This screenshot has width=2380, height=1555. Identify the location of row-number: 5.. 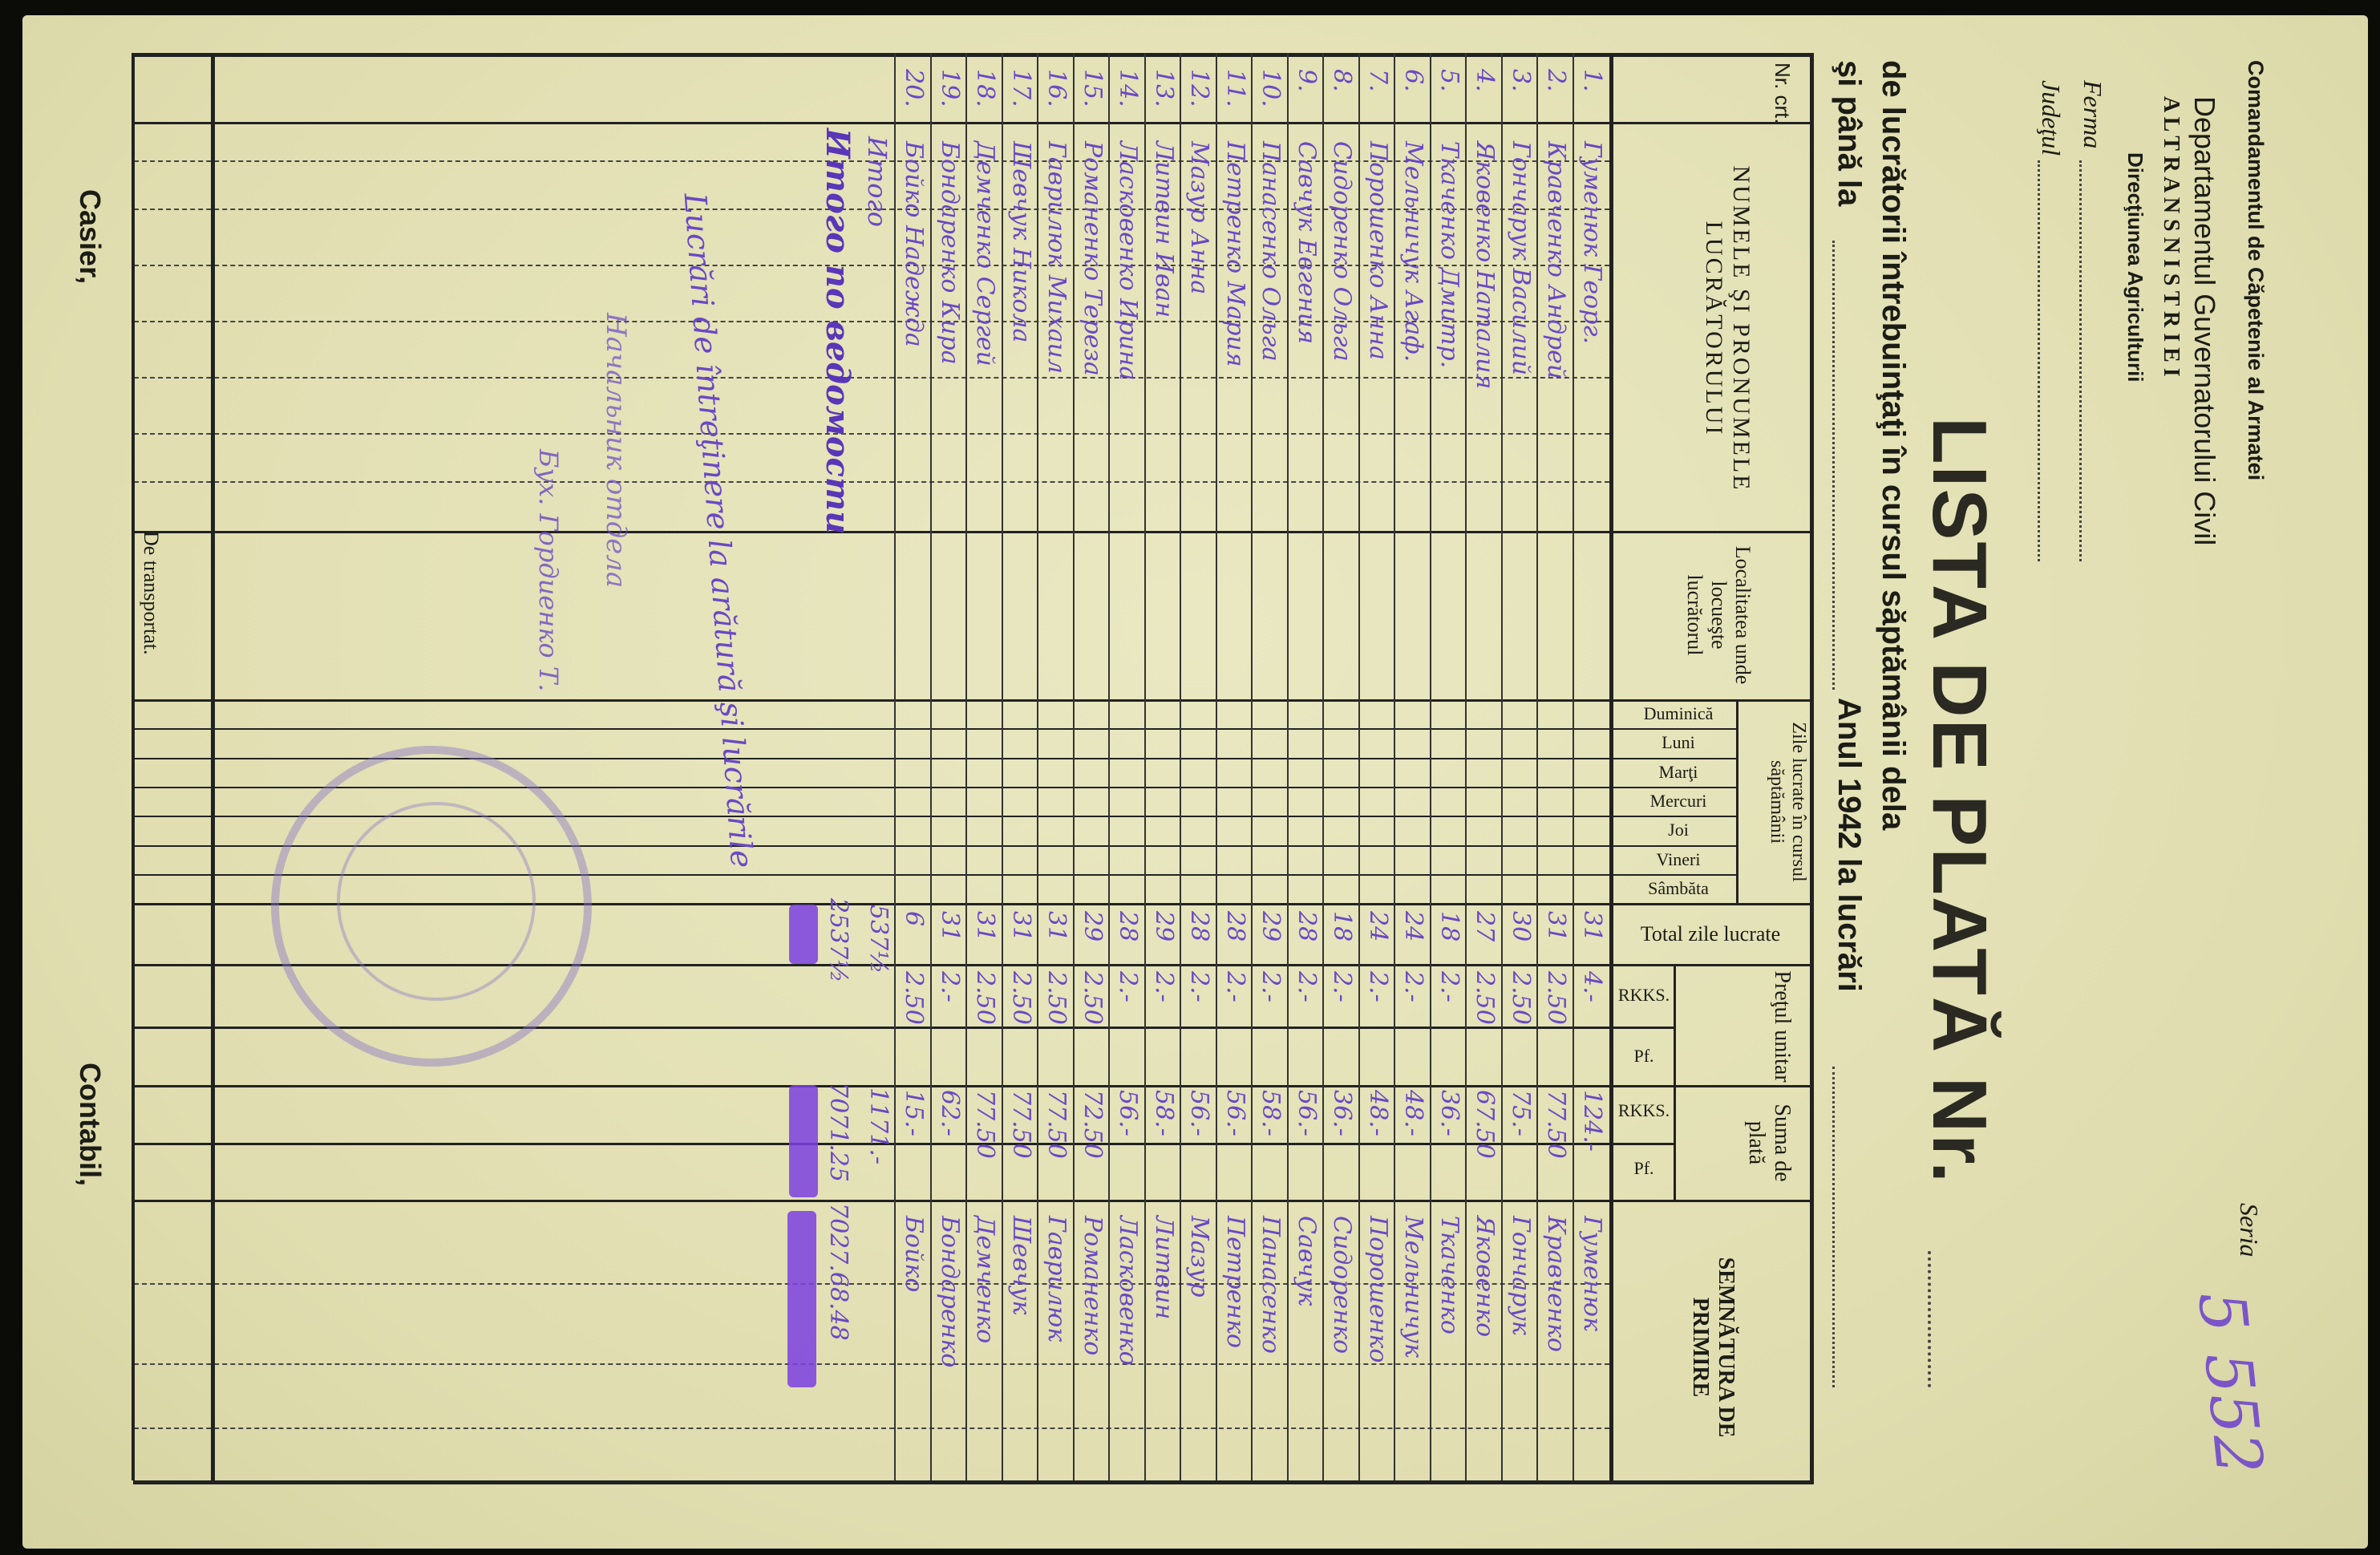
(1449, 80).